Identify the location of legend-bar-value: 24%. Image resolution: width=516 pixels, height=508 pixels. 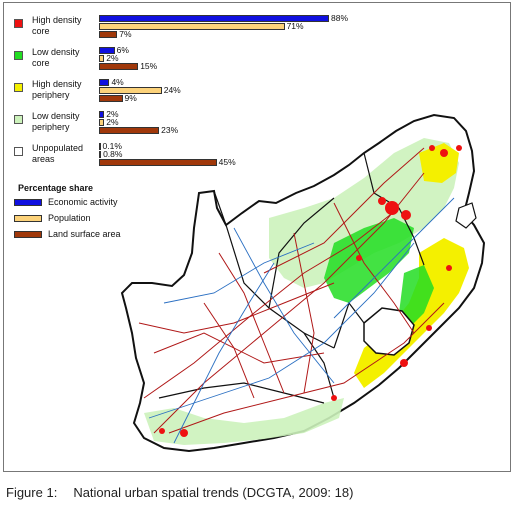
(172, 90).